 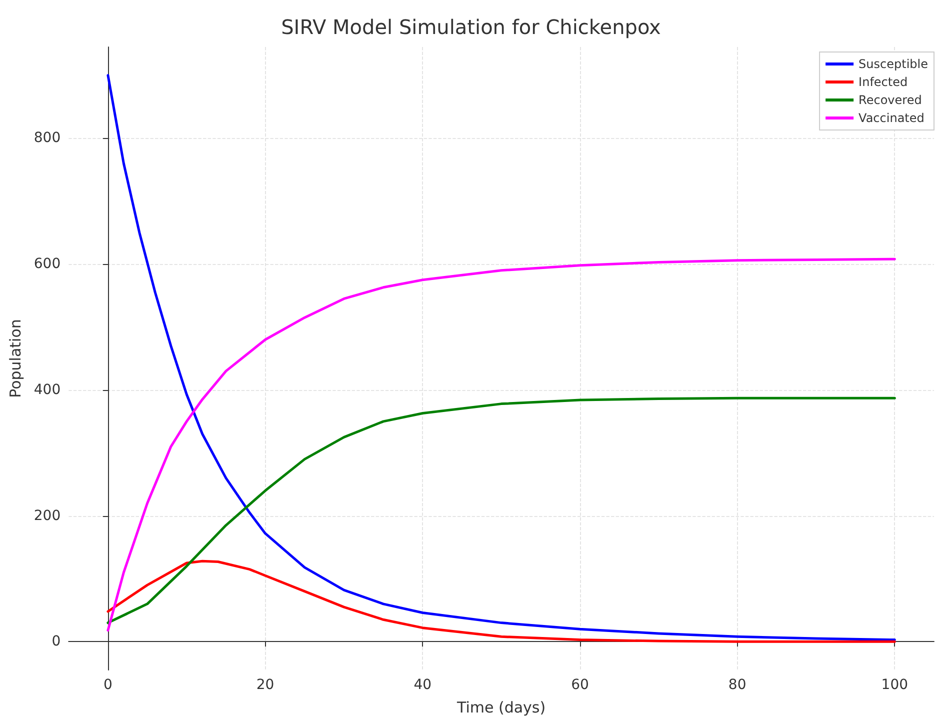 I want to click on y-tick-label: 400, so click(x=47, y=390).